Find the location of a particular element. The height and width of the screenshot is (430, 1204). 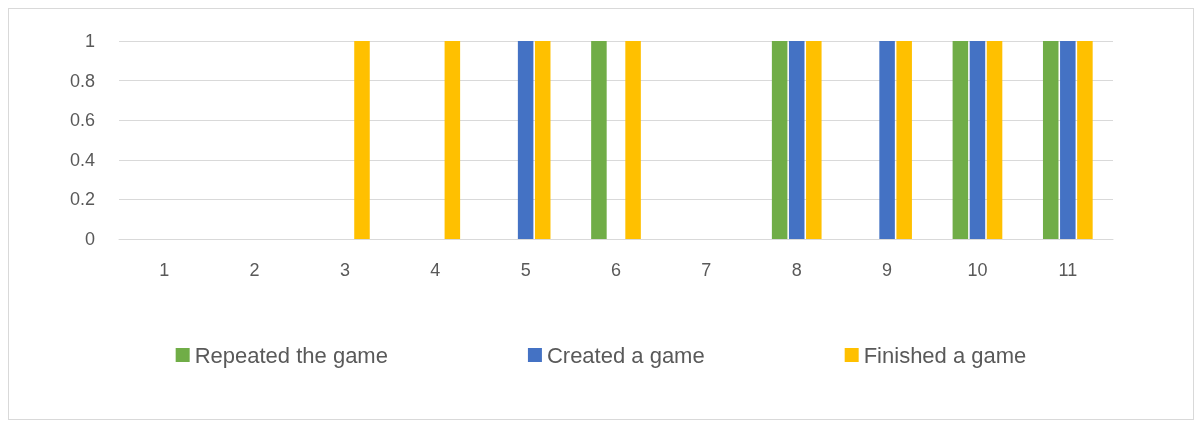

x-tick-label: 6 is located at coordinates (616, 270).